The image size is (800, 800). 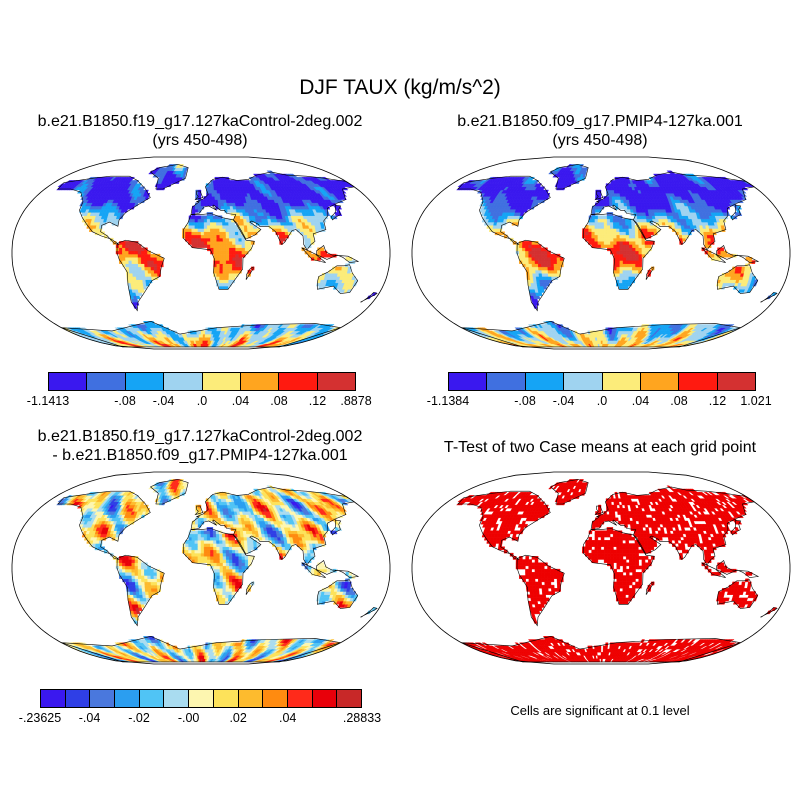 I want to click on colorbar-difference-ticks: -.23625 -.04 -.02 -.00 .02 .04 .28833, so click(x=200, y=719).